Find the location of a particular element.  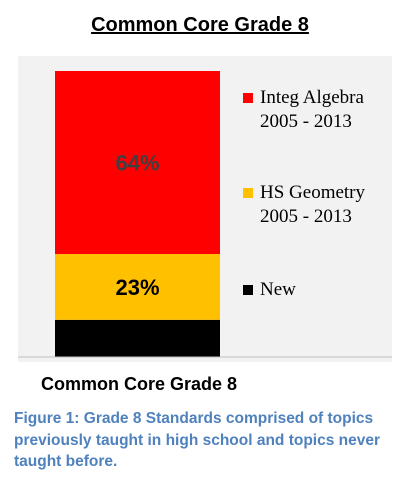

legend-label-new: New is located at coordinates (278, 289).